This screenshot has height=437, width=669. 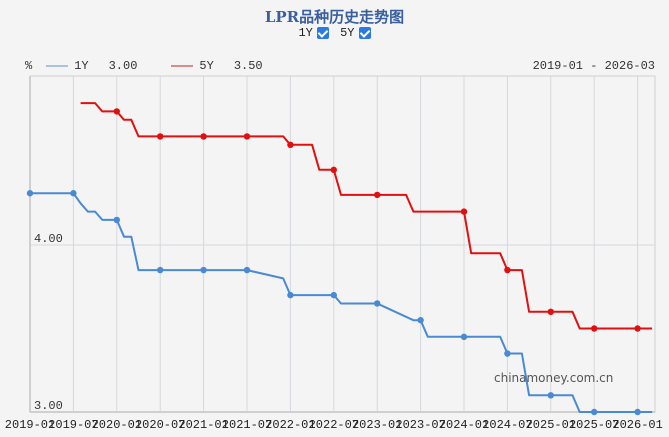 I want to click on watermark: chinamoney.com.cn, so click(x=554, y=378).